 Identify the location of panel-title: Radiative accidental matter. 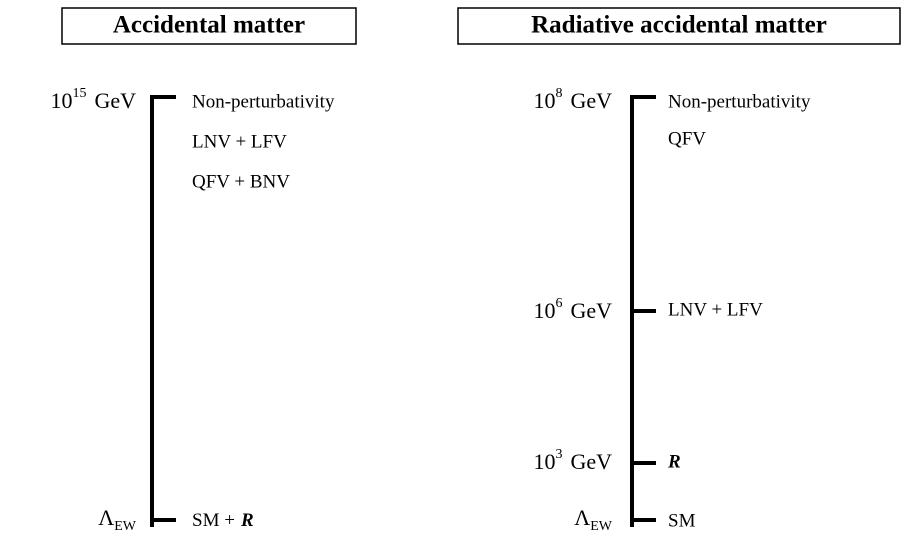
(679, 25).